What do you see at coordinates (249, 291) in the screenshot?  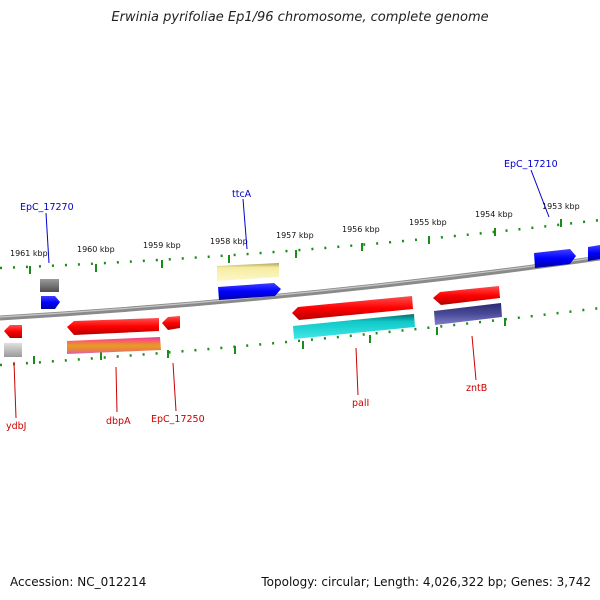 I see `gene-ttca-blue` at bounding box center [249, 291].